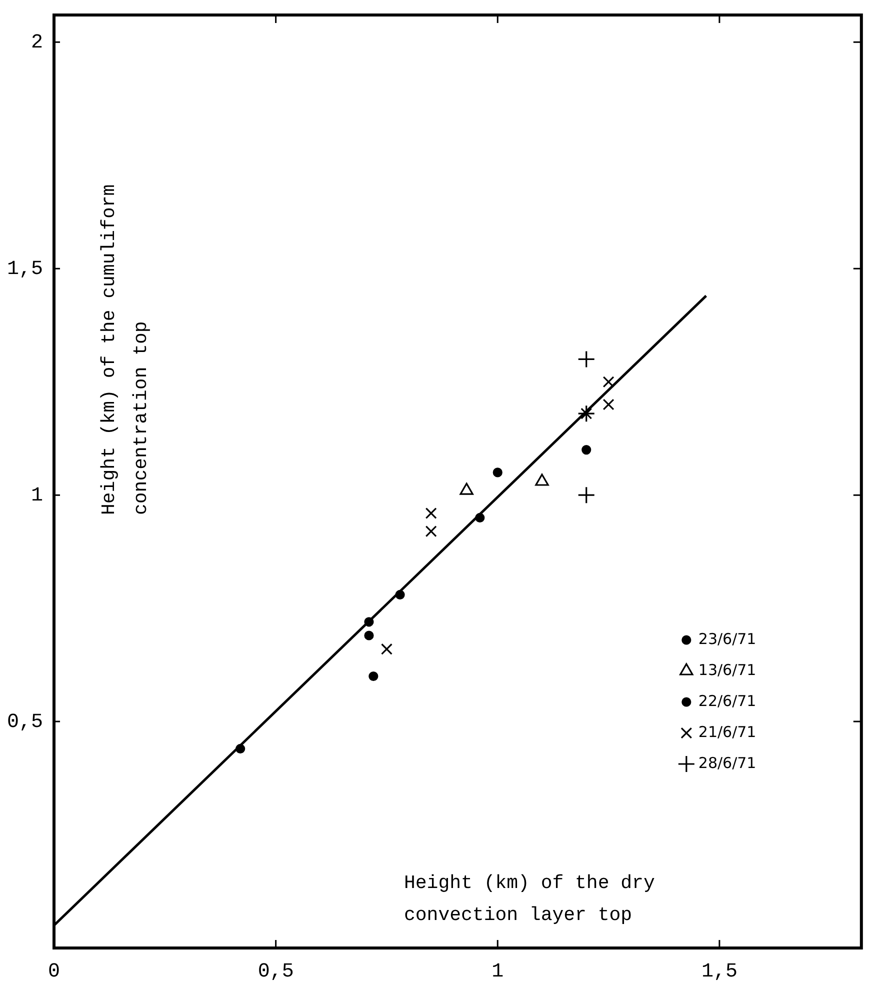 The image size is (871, 994). I want to click on y-tick-label: 2, so click(37, 42).